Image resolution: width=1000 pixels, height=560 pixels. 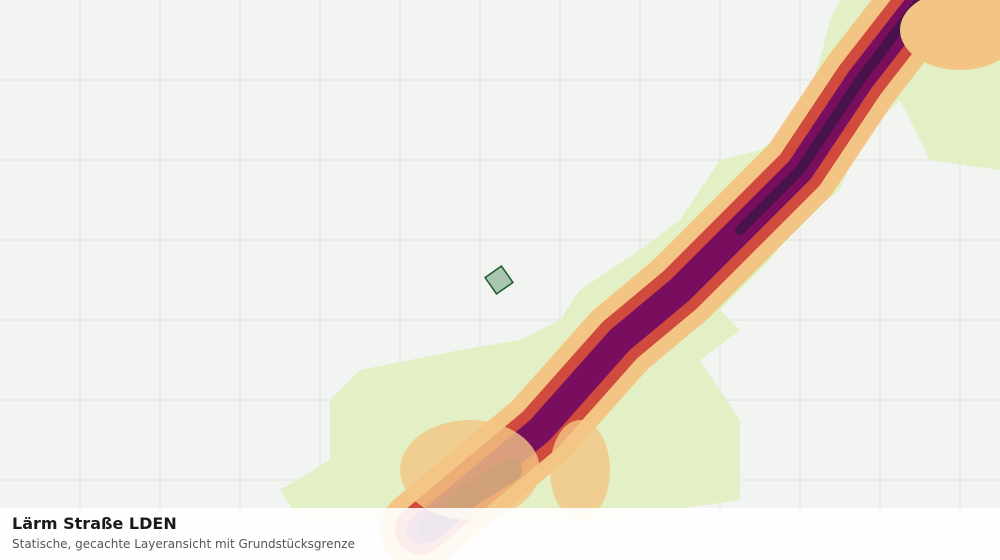 I want to click on map-title: Lärm Straße LDEN, so click(x=94, y=523).